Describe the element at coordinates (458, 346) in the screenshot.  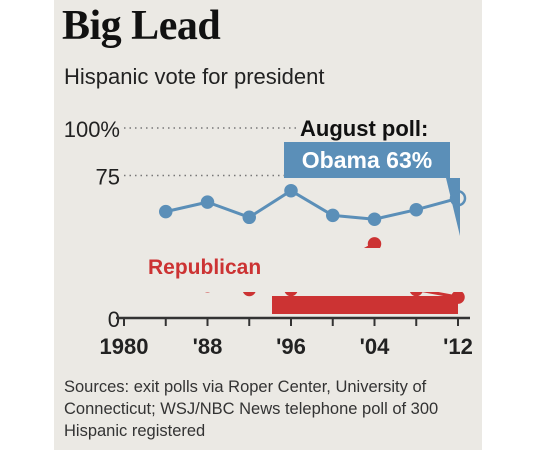
I see `x-tick-label: '12` at that location.